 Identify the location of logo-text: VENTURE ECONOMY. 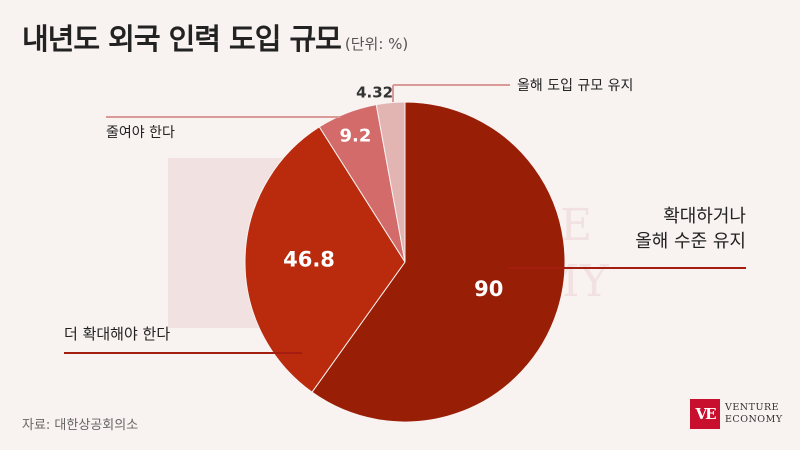
(754, 414).